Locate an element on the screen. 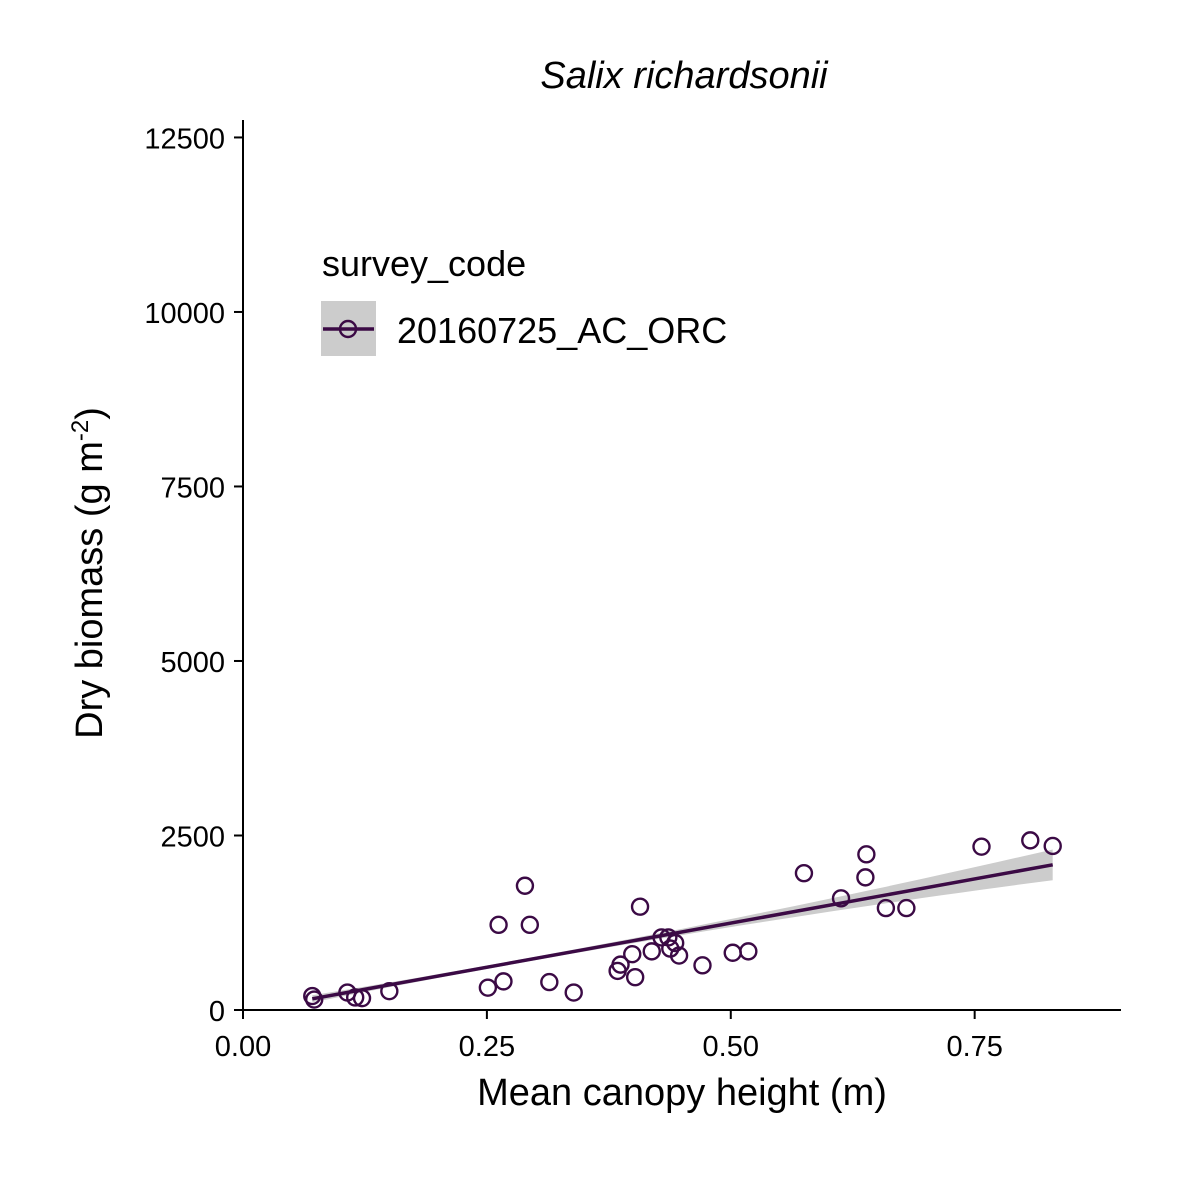  x-tick-label: 0.50 is located at coordinates (731, 1047).